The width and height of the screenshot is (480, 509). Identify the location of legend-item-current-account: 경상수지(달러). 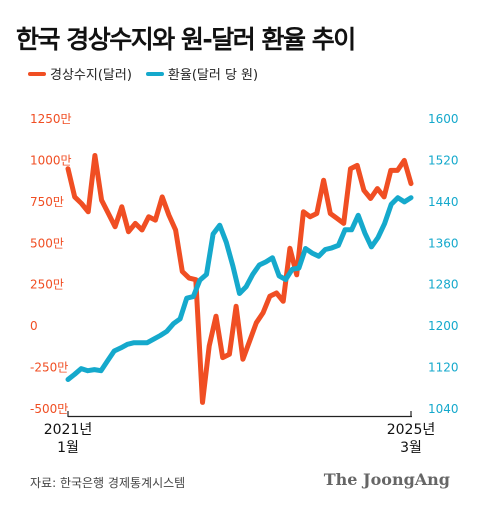
(80, 73).